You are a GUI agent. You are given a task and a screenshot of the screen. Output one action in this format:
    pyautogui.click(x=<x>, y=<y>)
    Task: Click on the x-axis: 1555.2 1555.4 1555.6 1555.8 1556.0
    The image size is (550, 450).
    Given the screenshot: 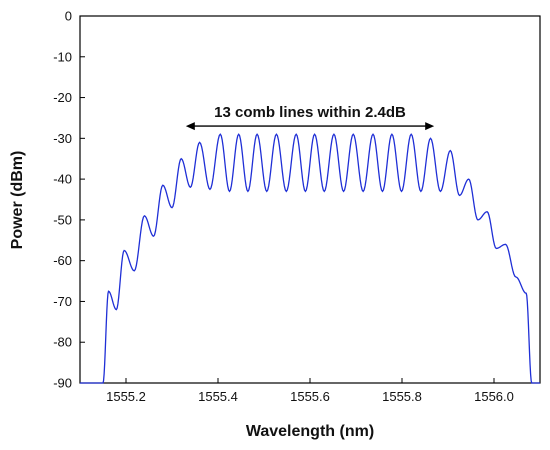 What is the action you would take?
    pyautogui.click(x=310, y=391)
    